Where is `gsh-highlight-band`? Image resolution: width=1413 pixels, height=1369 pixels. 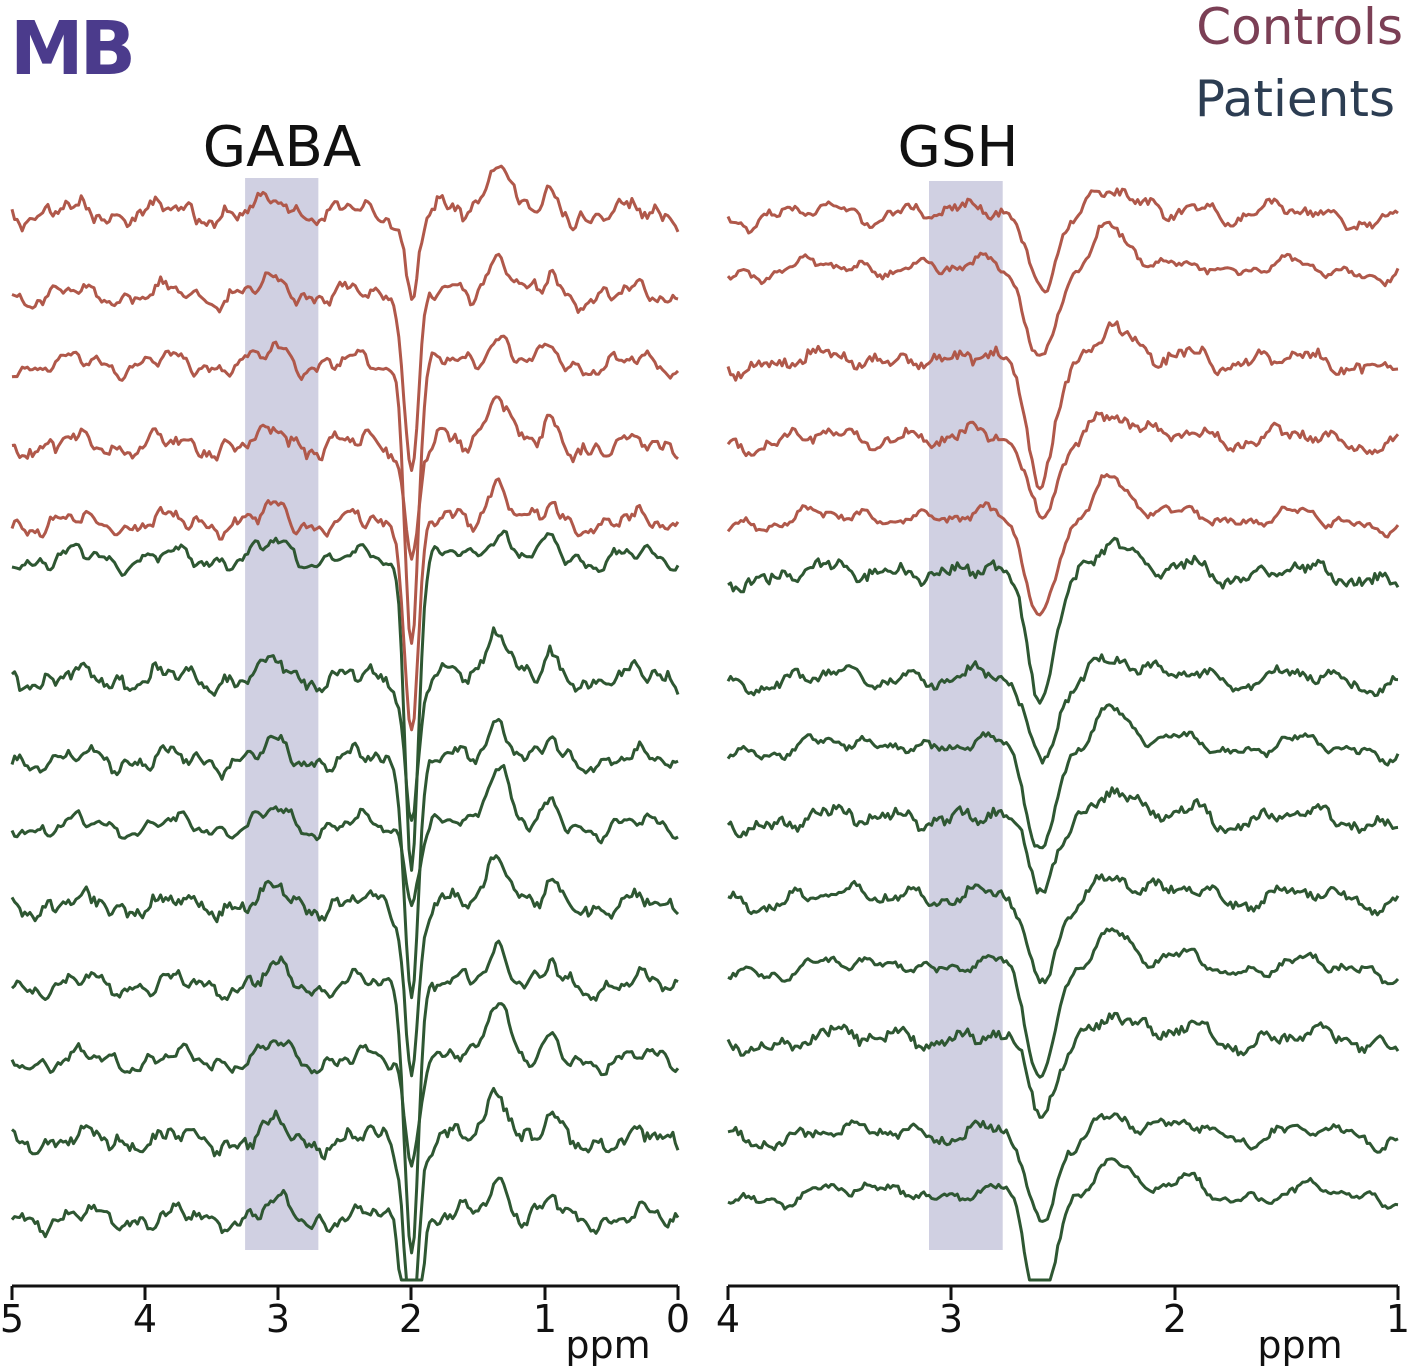
gsh-highlight-band is located at coordinates (966, 715).